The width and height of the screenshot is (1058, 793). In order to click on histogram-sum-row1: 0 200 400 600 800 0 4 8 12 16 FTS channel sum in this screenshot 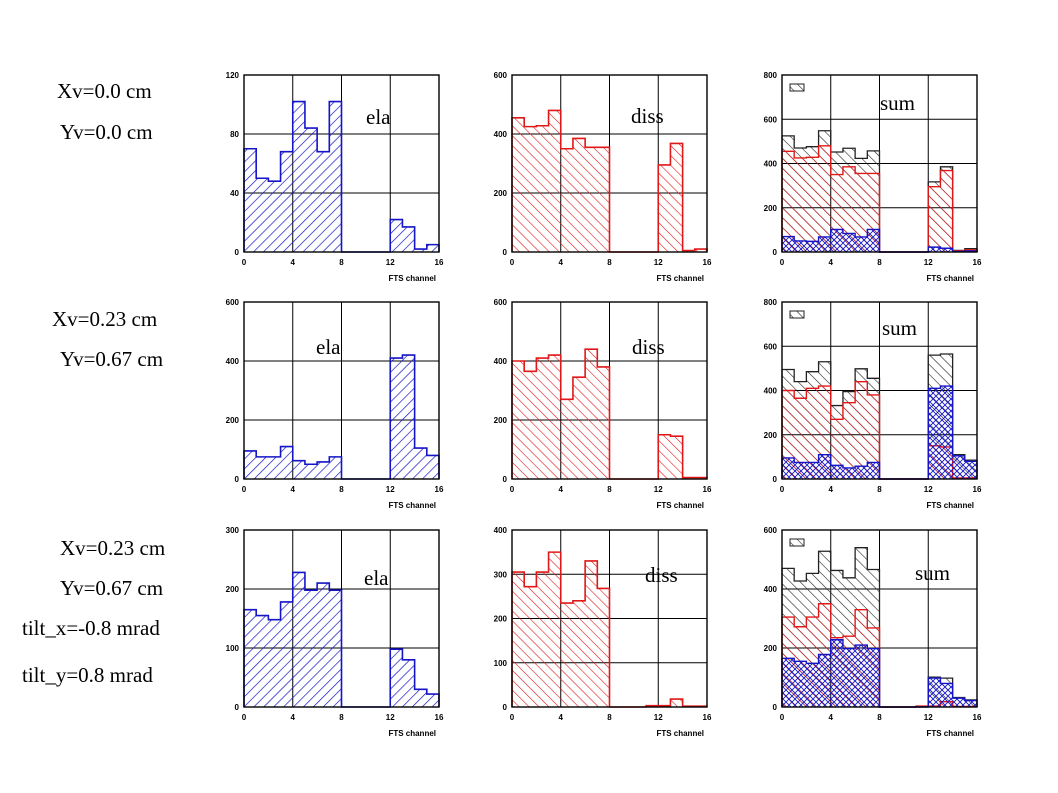, I will do `click(873, 177)`.